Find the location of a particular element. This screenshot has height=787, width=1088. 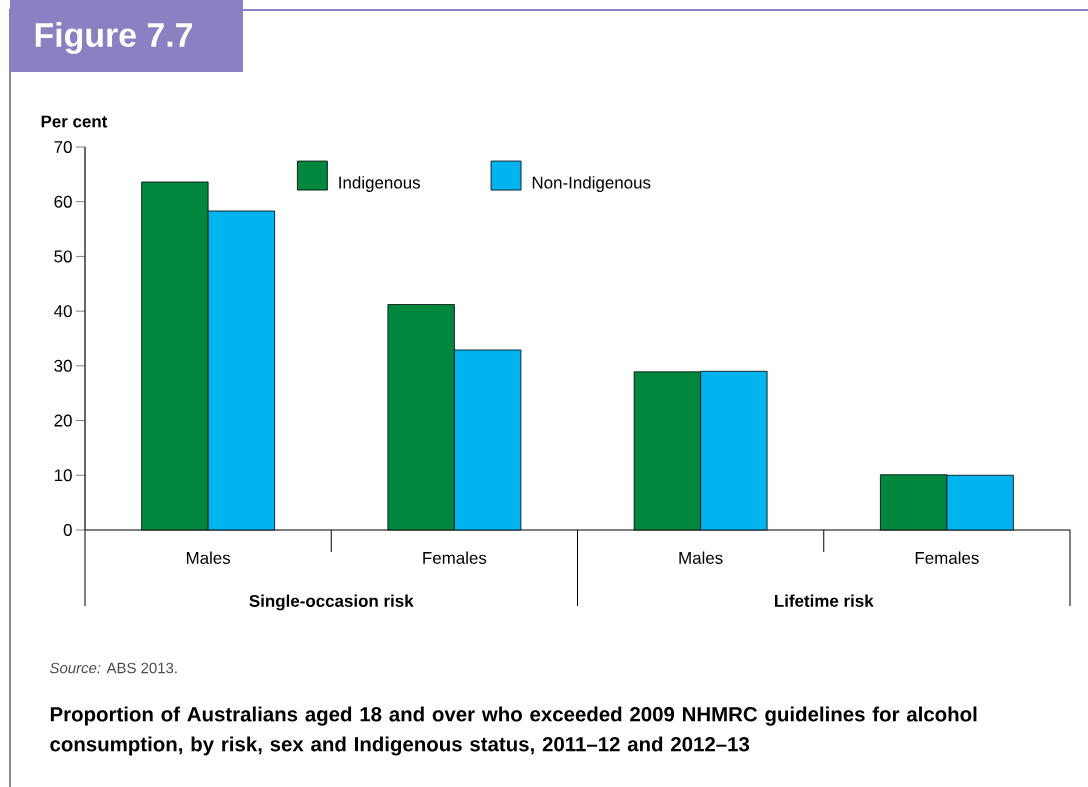

text: Lifetime risk is located at coordinates (824, 600).